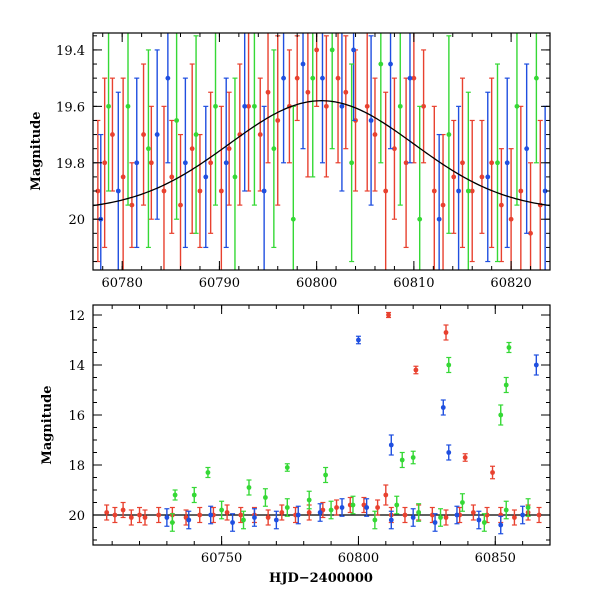 The width and height of the screenshot is (600, 600). What do you see at coordinates (413, 283) in the screenshot?
I see `top-xtick-label: 60810` at bounding box center [413, 283].